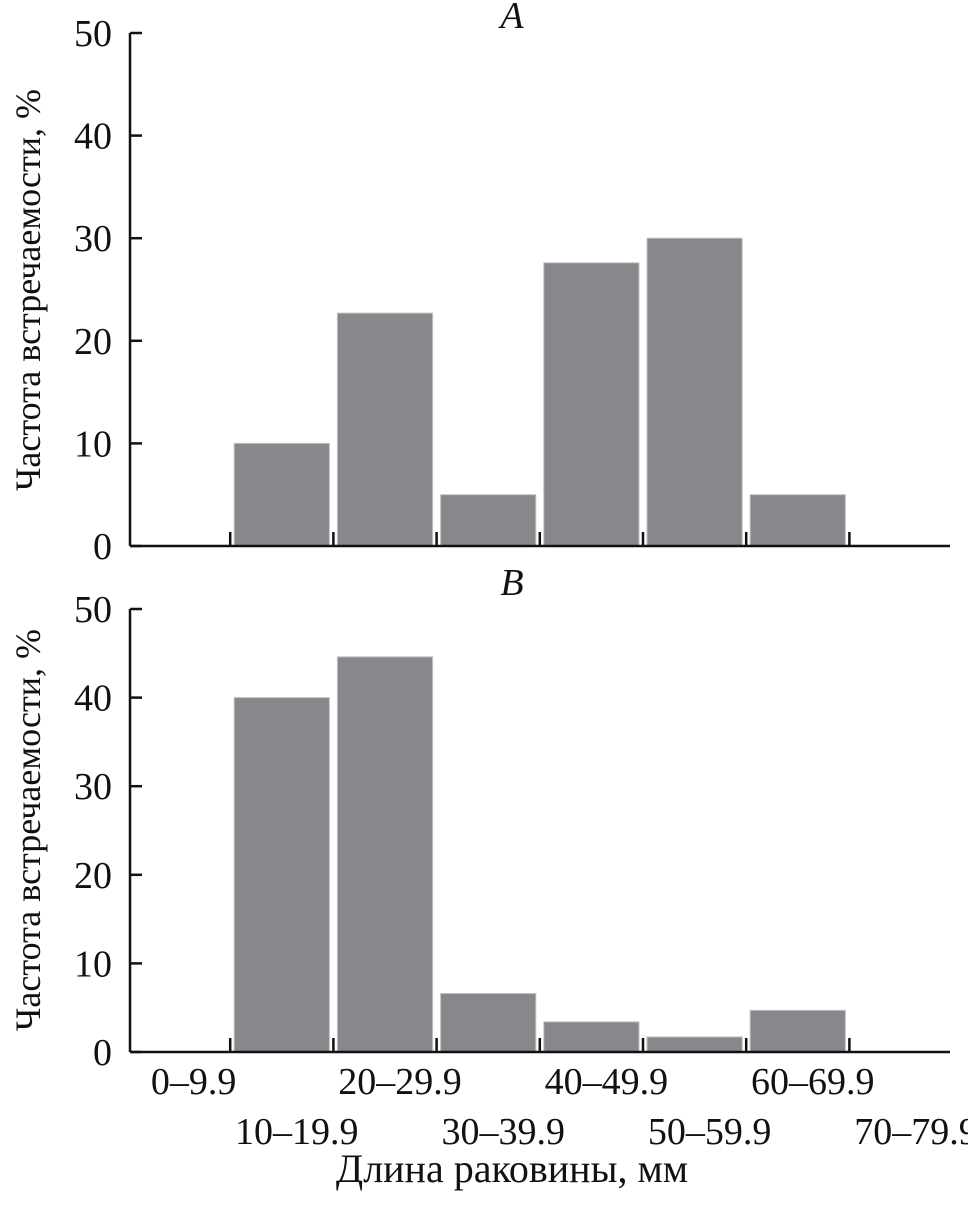  I want to click on x-axis-label: Длина раковины, мм, so click(512, 1168).